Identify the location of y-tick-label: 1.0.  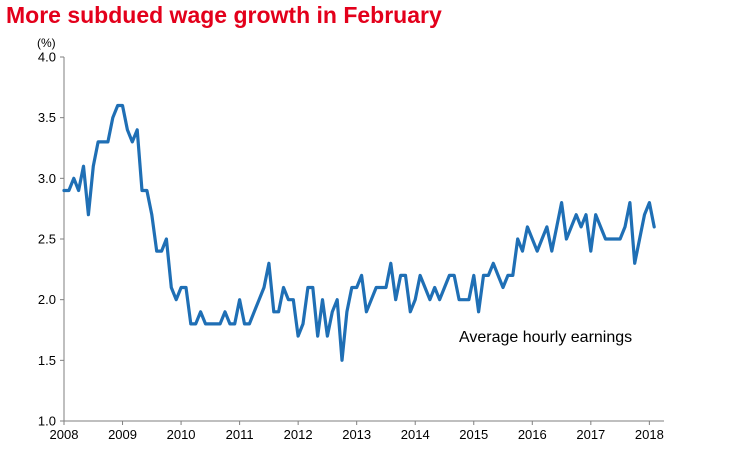
(47, 421).